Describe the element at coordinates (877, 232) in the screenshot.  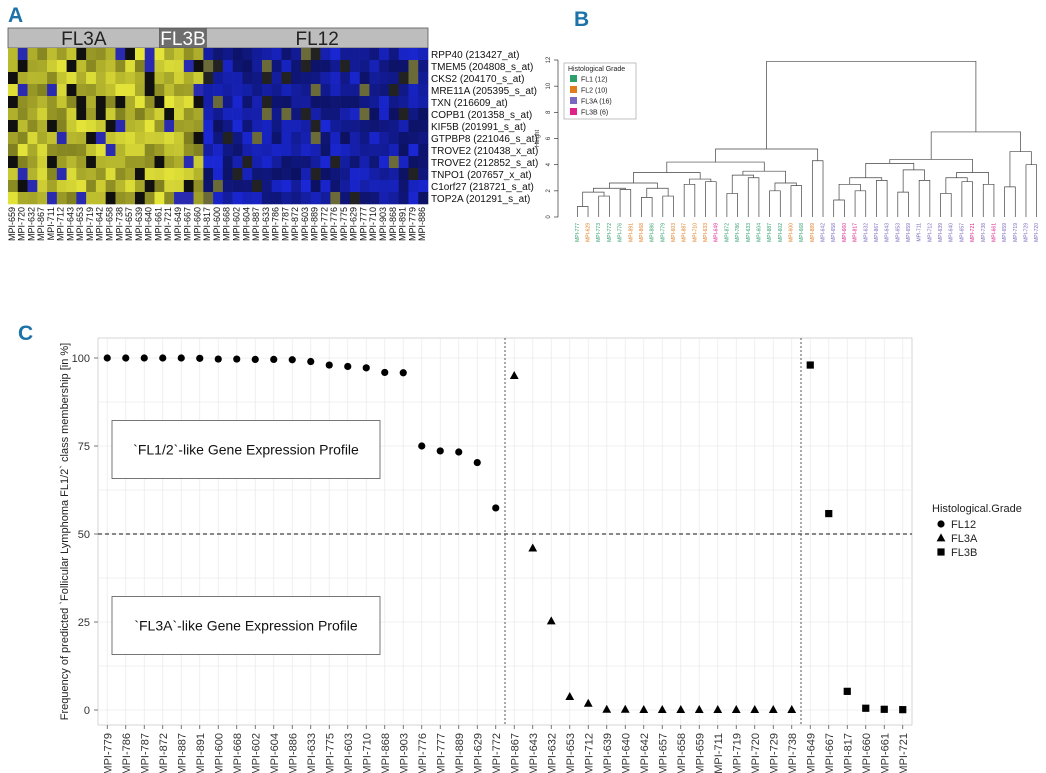
I see `dendrogram-leaf-label: MPI-867` at that location.